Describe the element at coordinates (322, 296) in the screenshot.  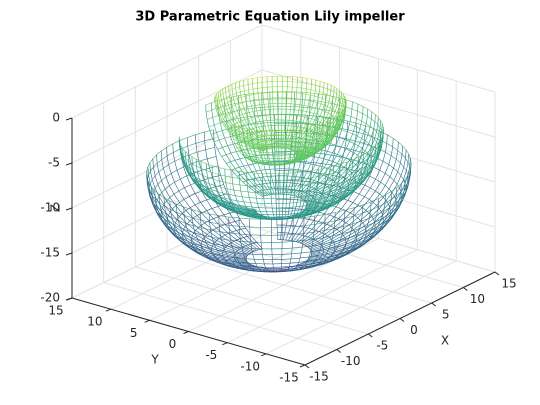
I see `grid-line` at that location.